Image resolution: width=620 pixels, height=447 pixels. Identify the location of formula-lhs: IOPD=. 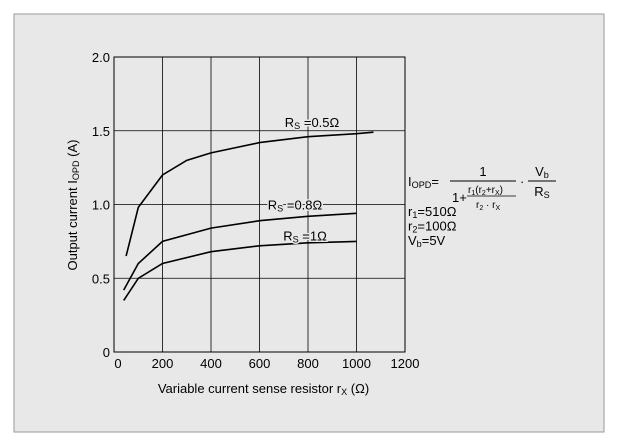
(423, 182).